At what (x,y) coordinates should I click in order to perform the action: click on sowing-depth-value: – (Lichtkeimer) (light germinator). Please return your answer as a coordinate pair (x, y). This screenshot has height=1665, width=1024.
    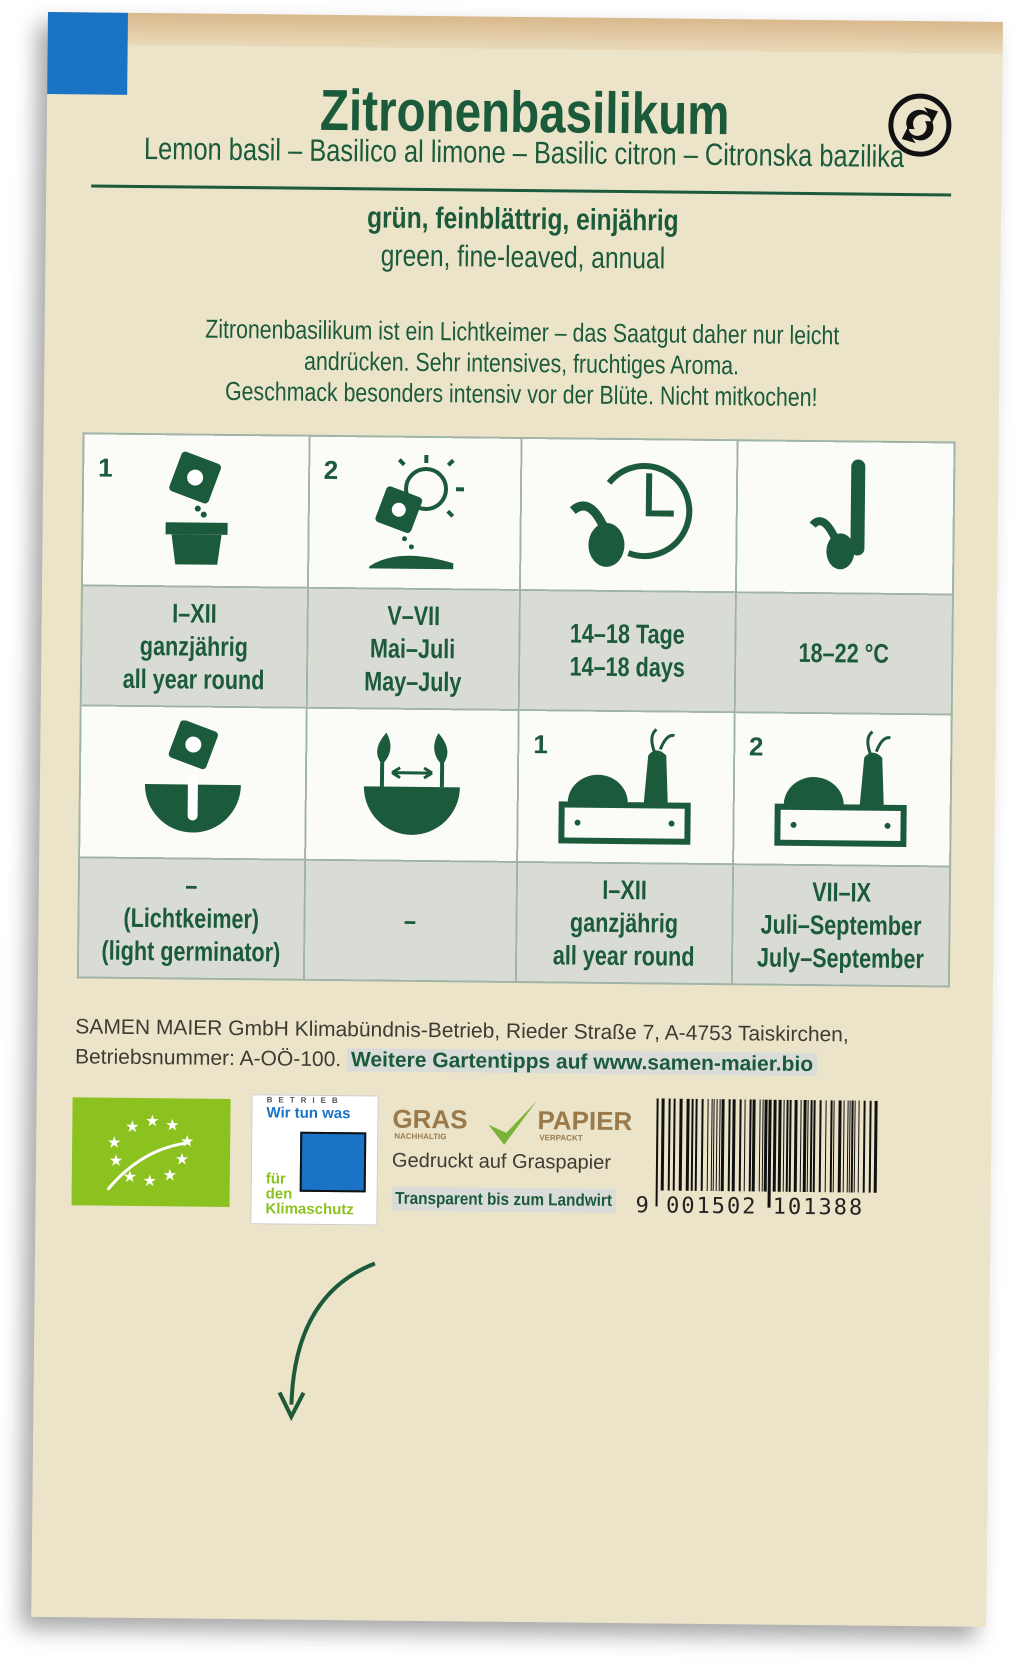
    Looking at the image, I should click on (191, 918).